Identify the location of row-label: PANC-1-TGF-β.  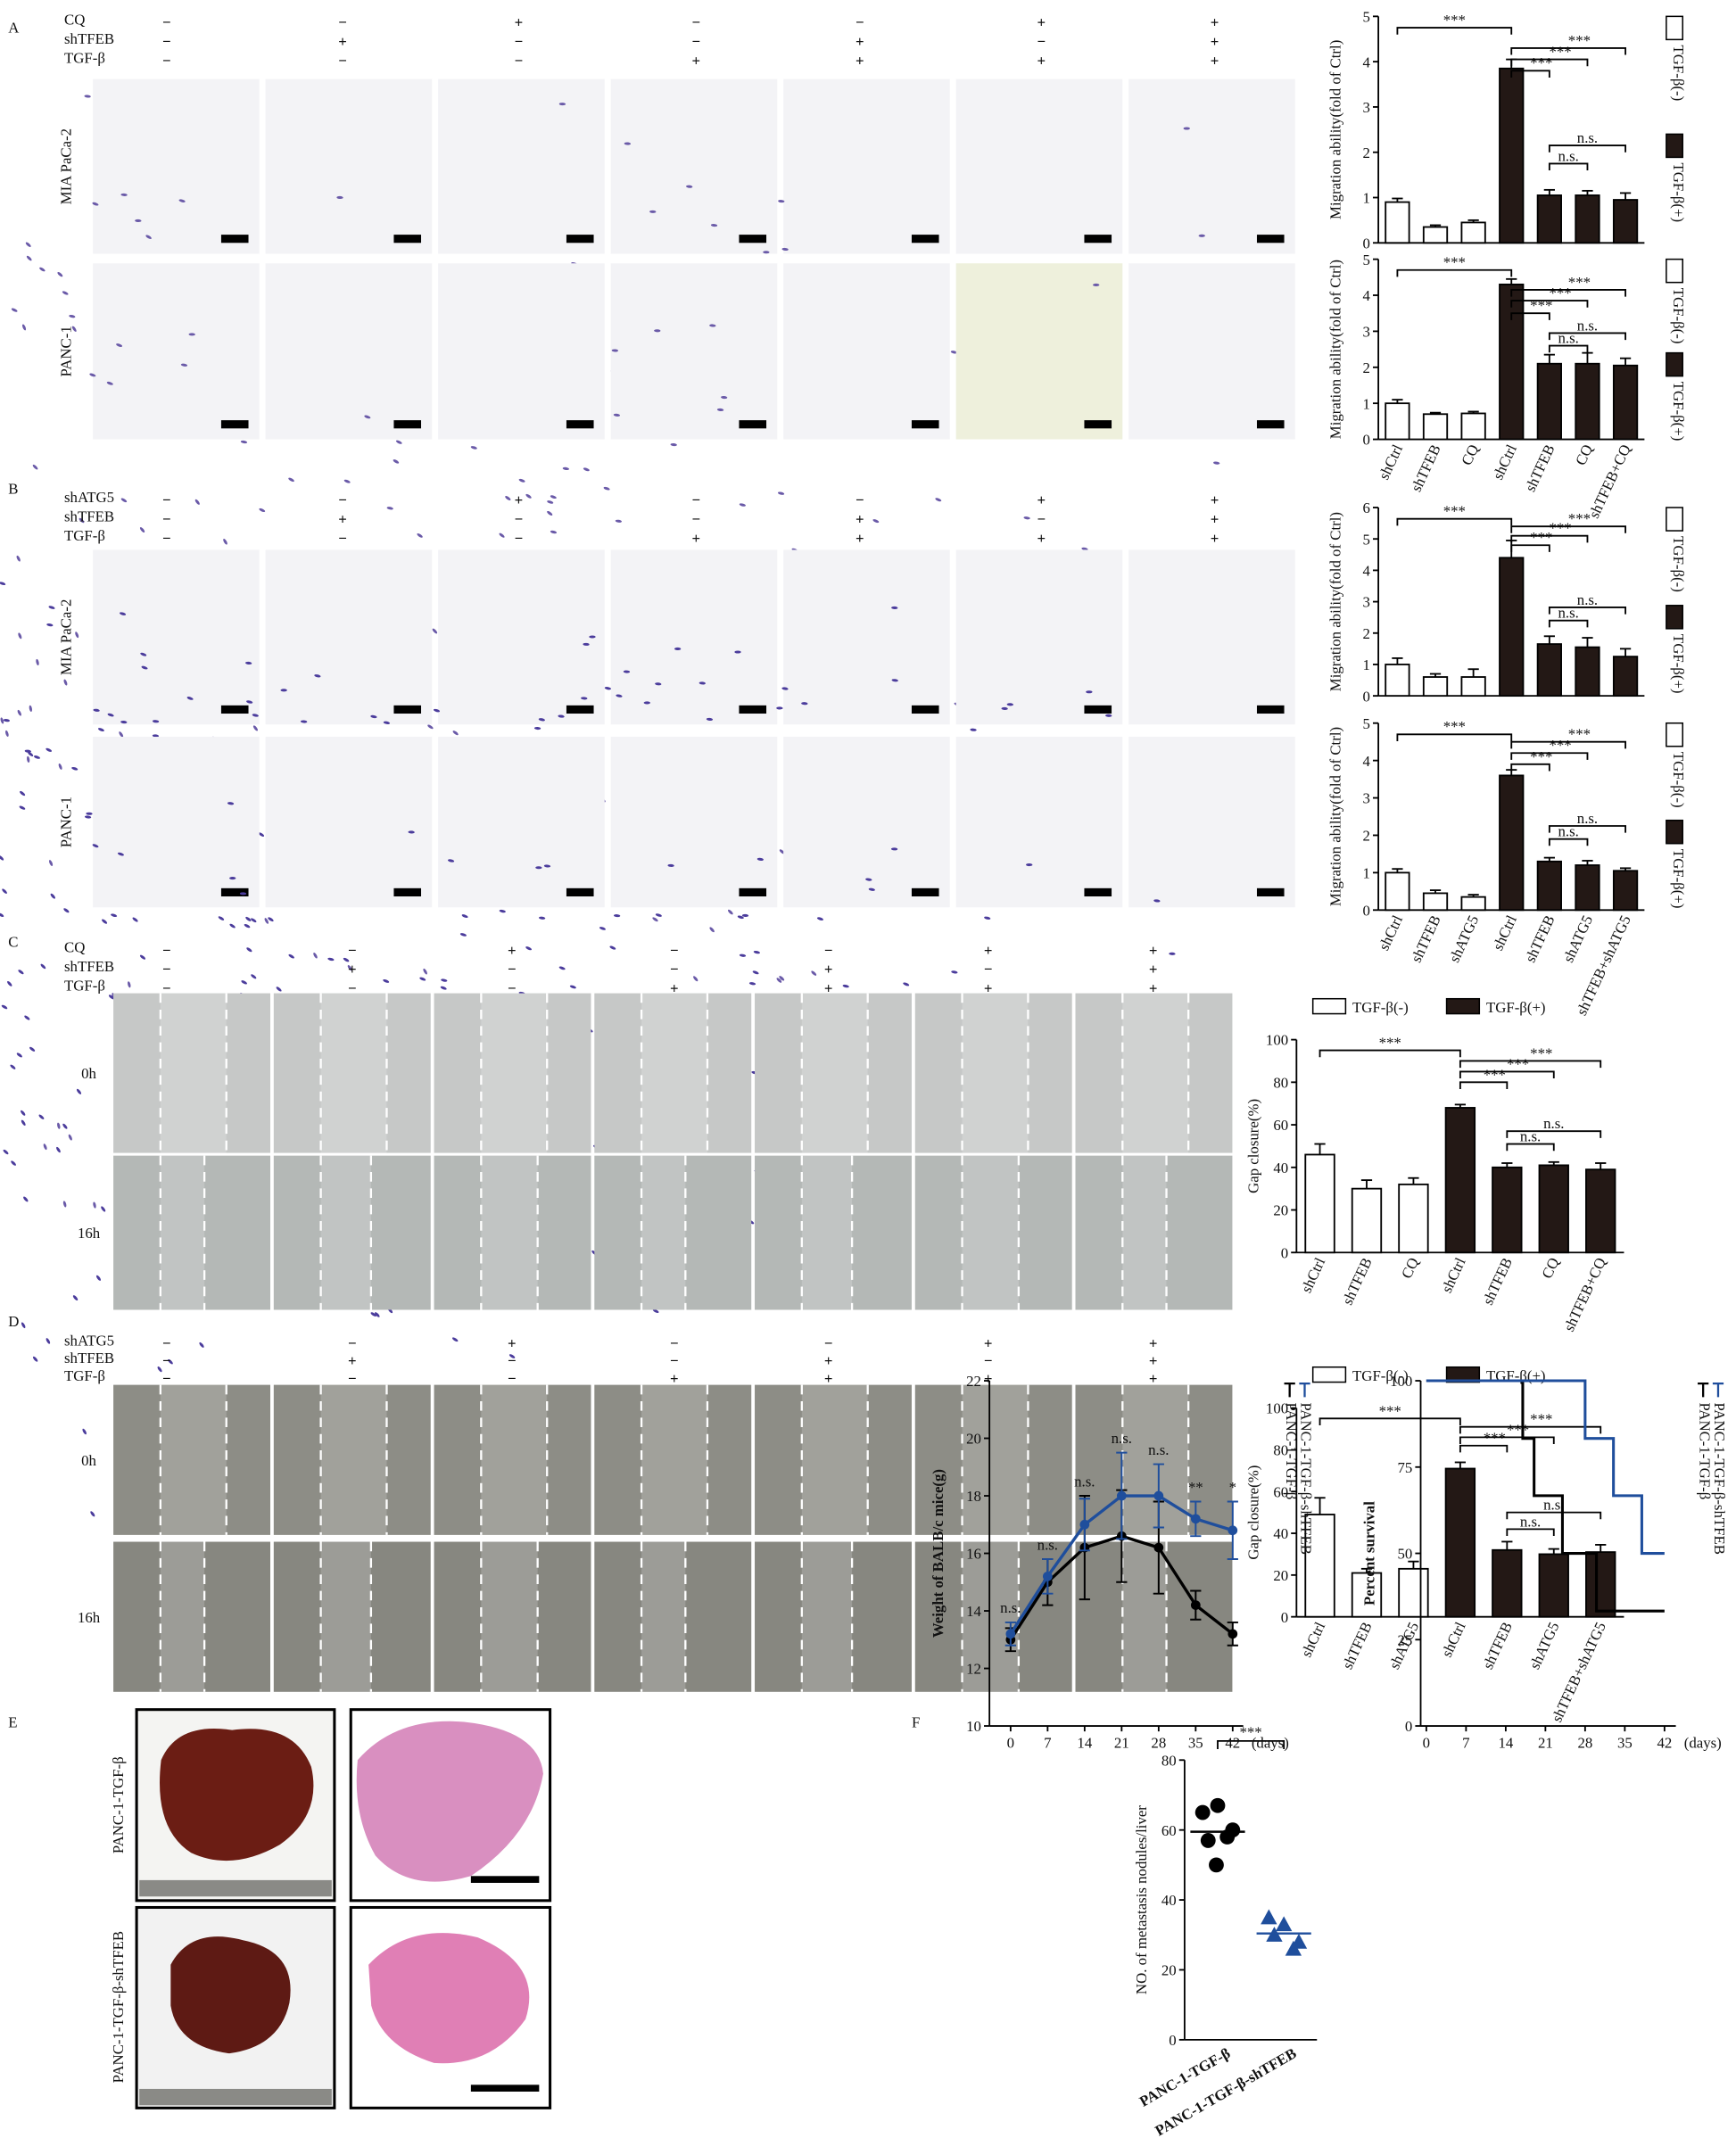
(118, 1804).